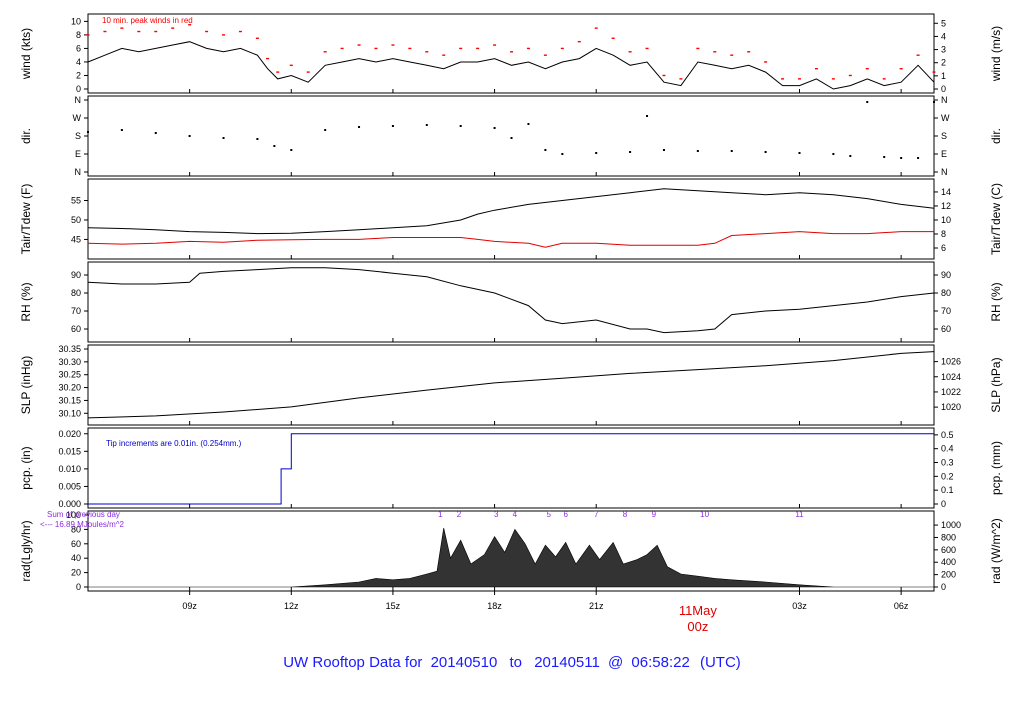 The height and width of the screenshot is (705, 1024). Describe the element at coordinates (946, 293) in the screenshot. I see `right-tick-label-rh: 80` at that location.